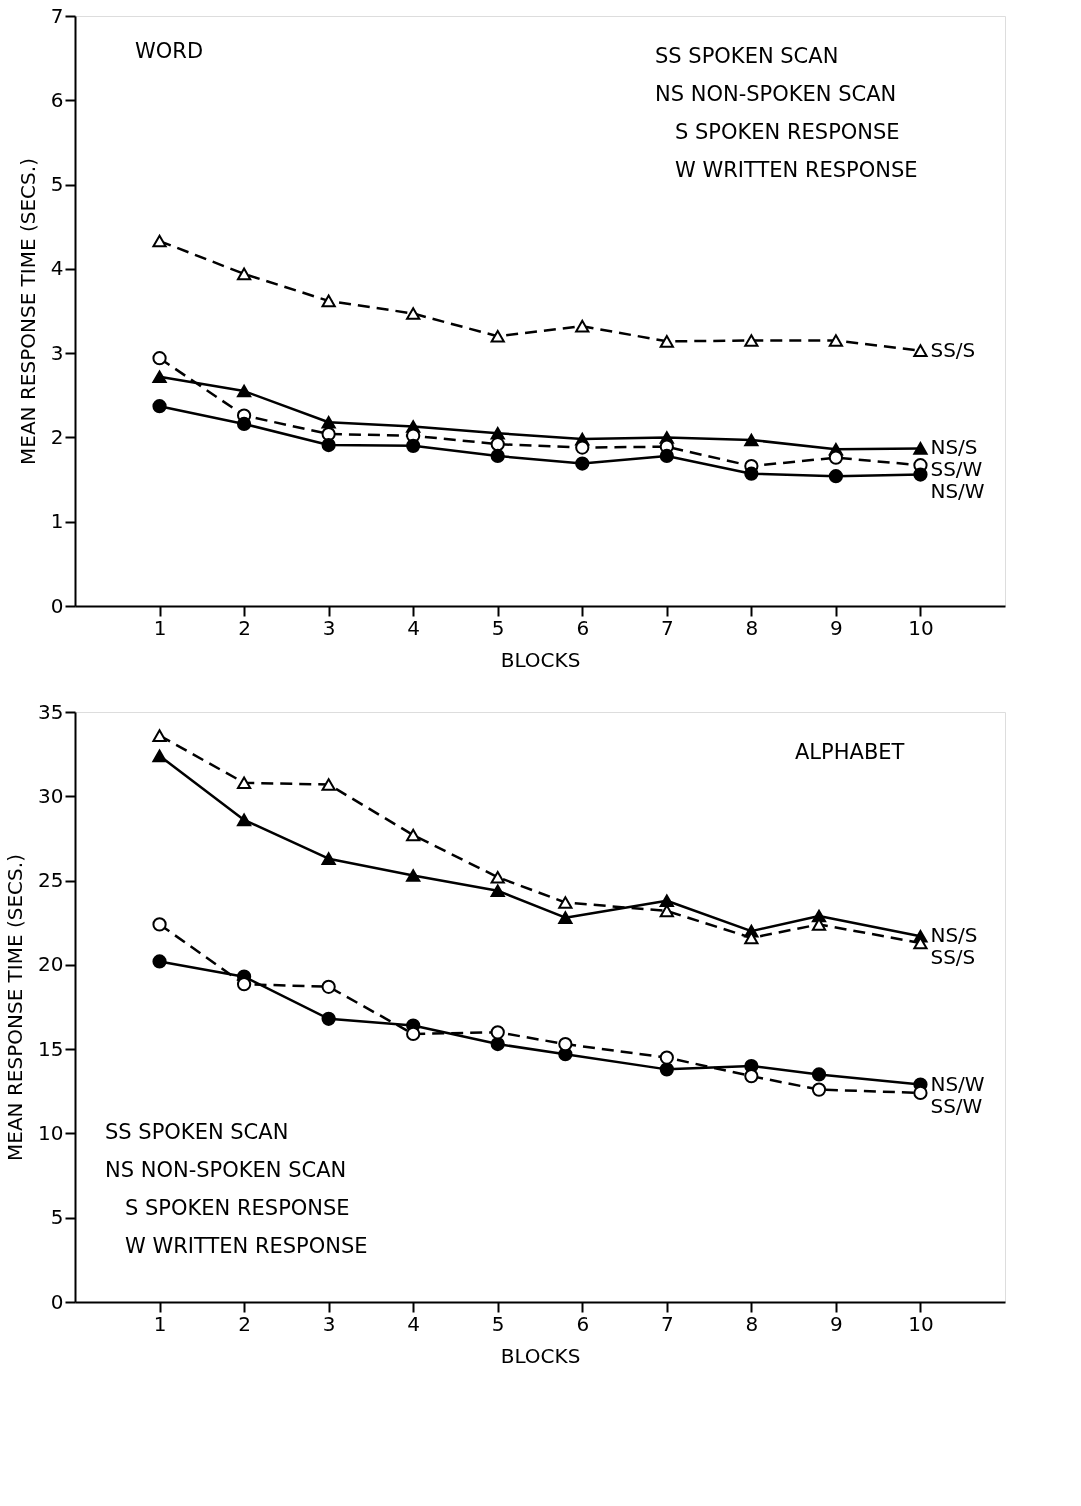  I want to click on y-tick-label: 15, so click(51, 1048).